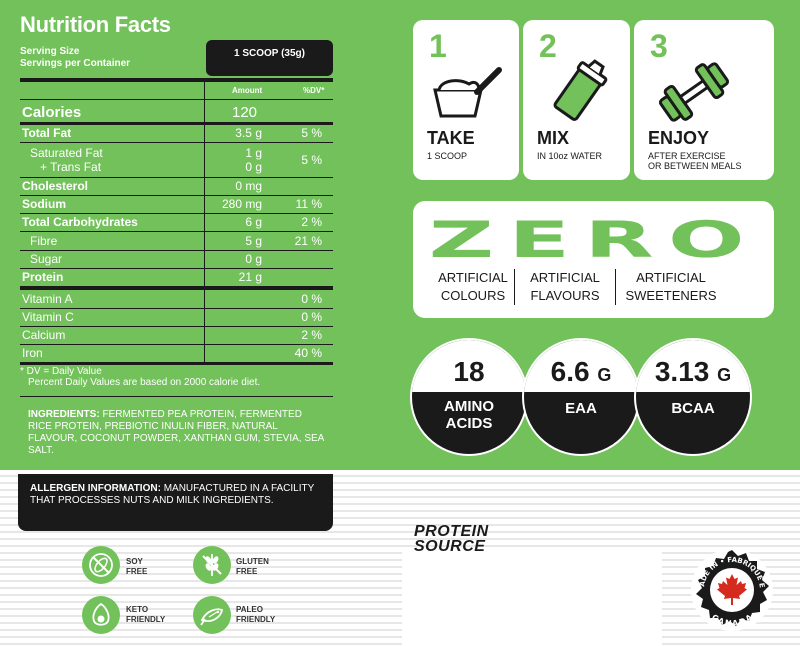 This screenshot has width=800, height=646. What do you see at coordinates (248, 133) in the screenshot?
I see `nutrient-amount: 3.5 g` at bounding box center [248, 133].